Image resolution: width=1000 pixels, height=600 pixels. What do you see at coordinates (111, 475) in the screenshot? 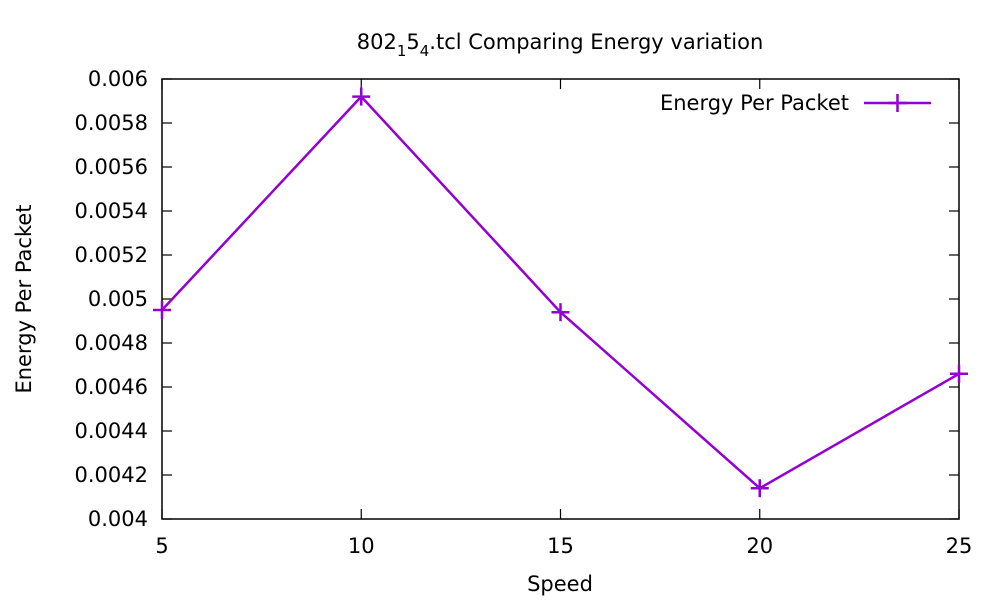
I see `y-tick-label: 0.0042` at bounding box center [111, 475].